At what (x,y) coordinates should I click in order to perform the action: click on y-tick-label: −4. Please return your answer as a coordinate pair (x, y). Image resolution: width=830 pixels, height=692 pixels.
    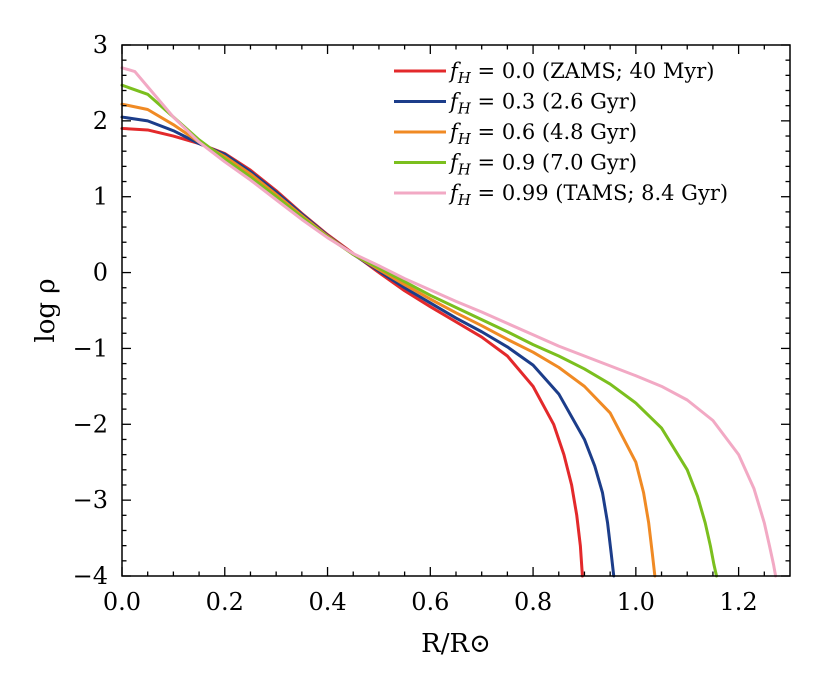
    Looking at the image, I should click on (90, 576).